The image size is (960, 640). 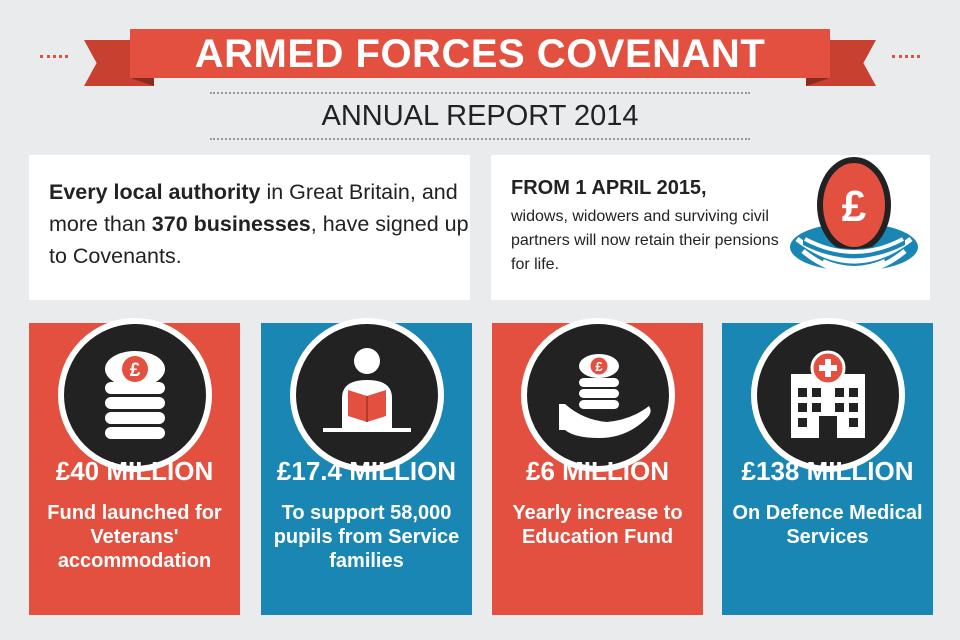 I want to click on right-dotted-ornament, so click(x=906, y=56).